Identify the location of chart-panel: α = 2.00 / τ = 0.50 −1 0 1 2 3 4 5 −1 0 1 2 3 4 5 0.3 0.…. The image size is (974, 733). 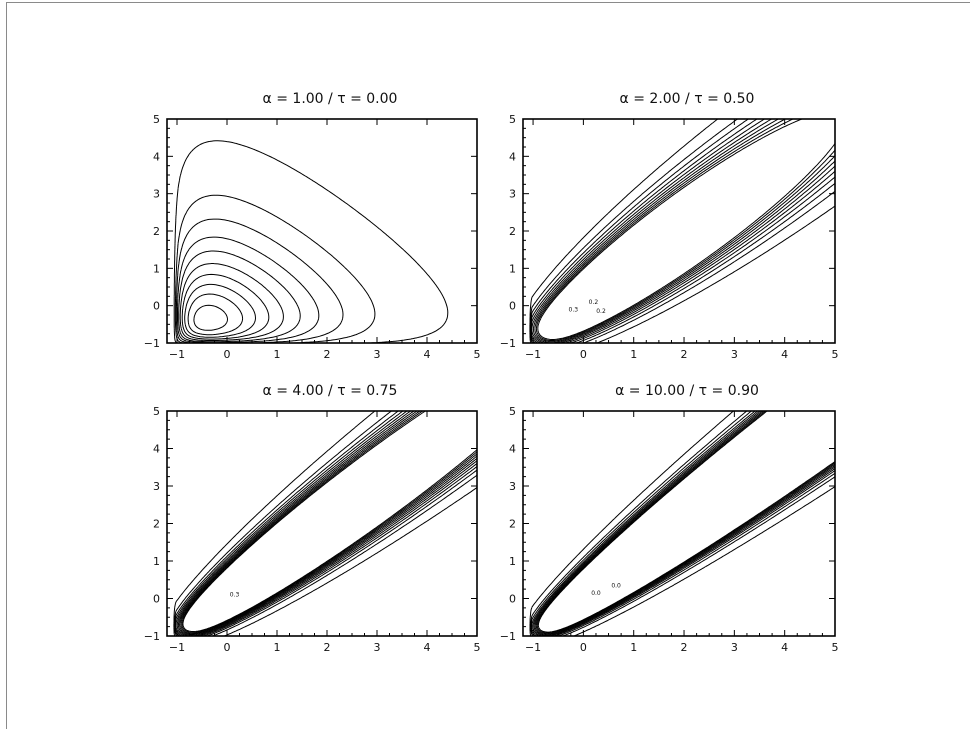
(669, 226).